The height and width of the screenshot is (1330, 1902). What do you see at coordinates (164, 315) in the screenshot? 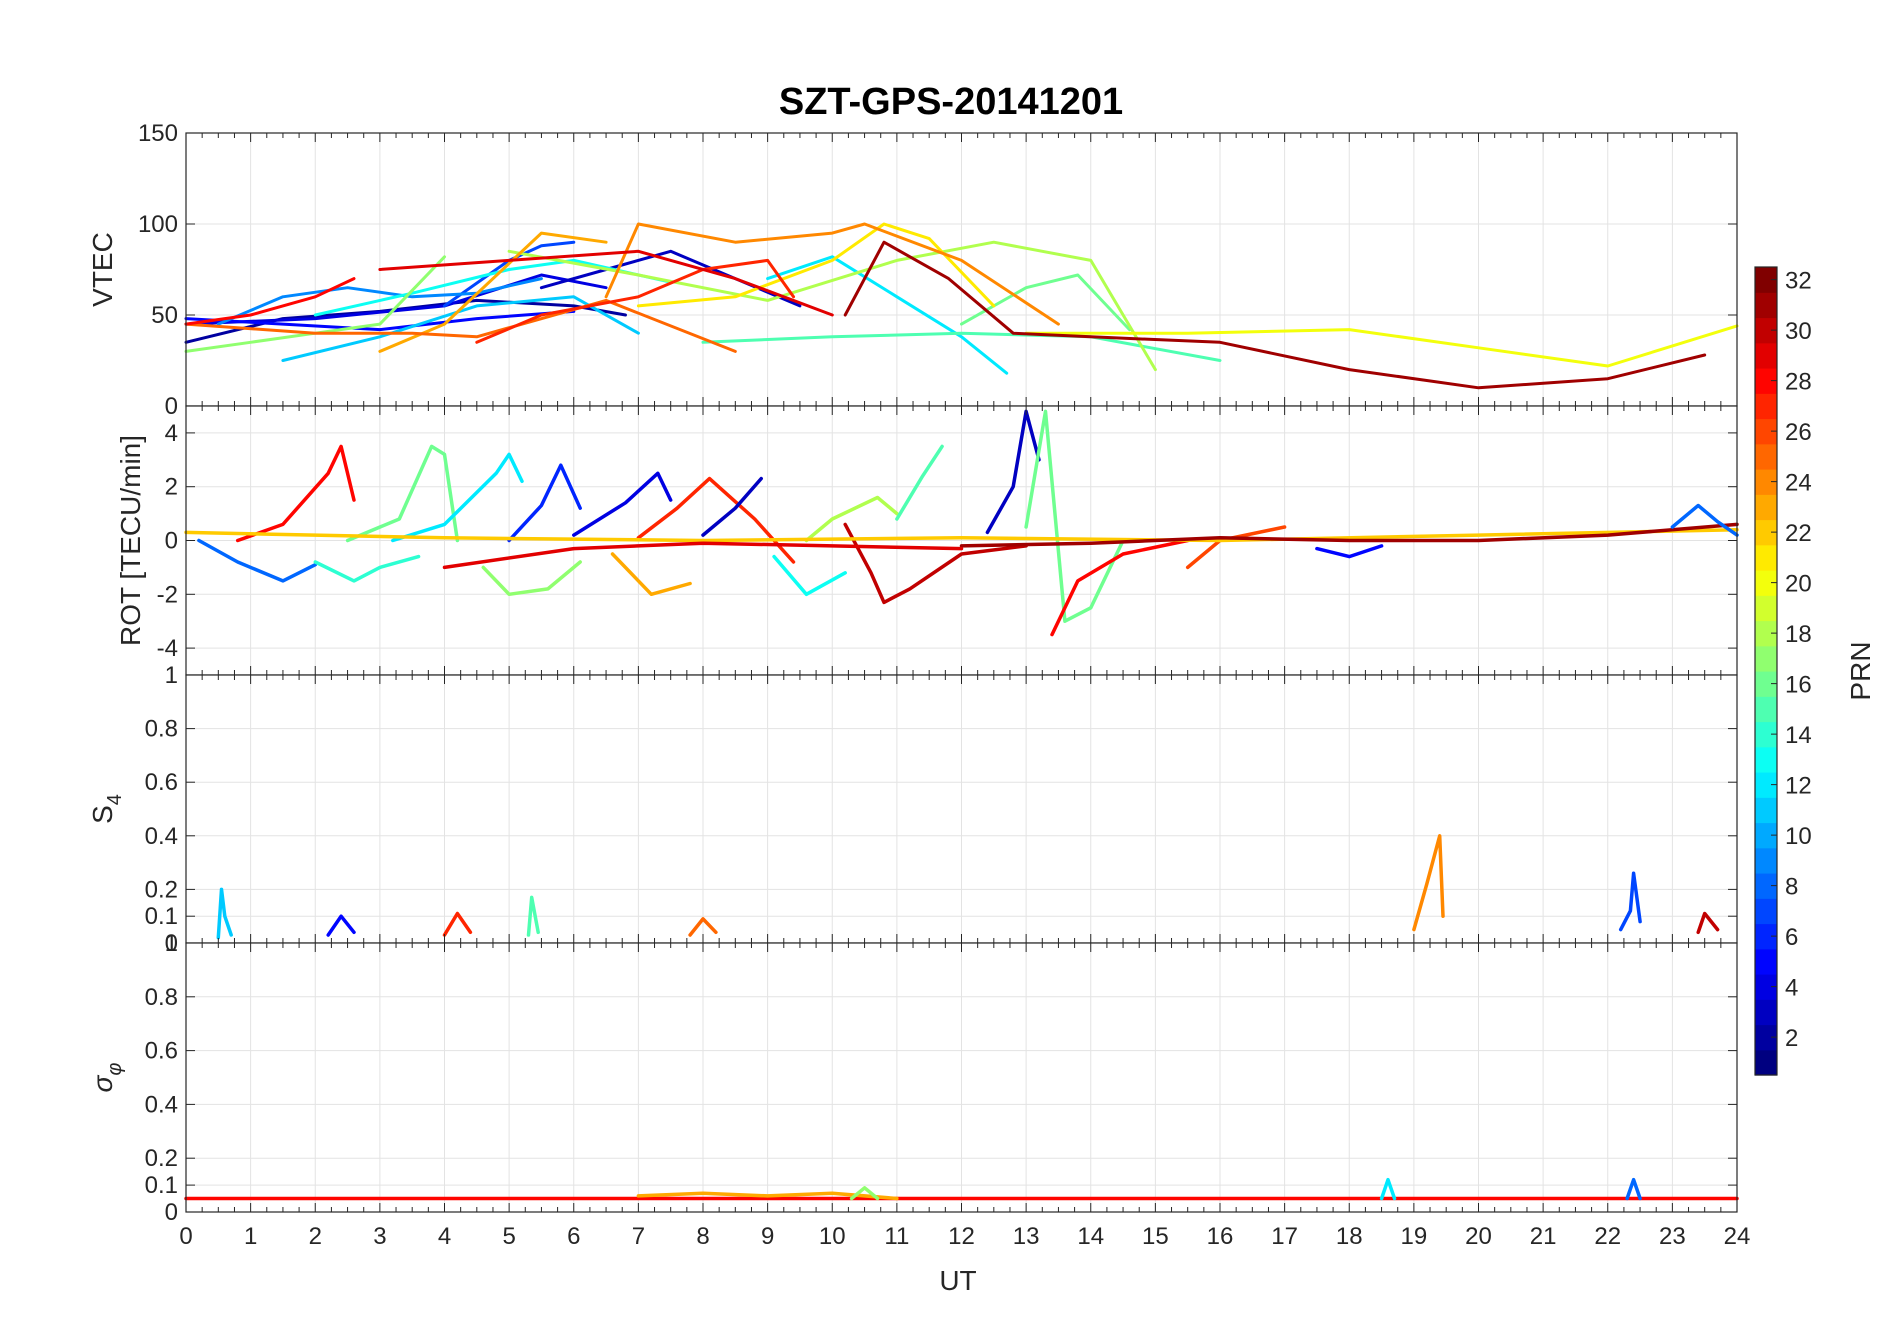
I see `y-tick-label: 50` at bounding box center [164, 315].